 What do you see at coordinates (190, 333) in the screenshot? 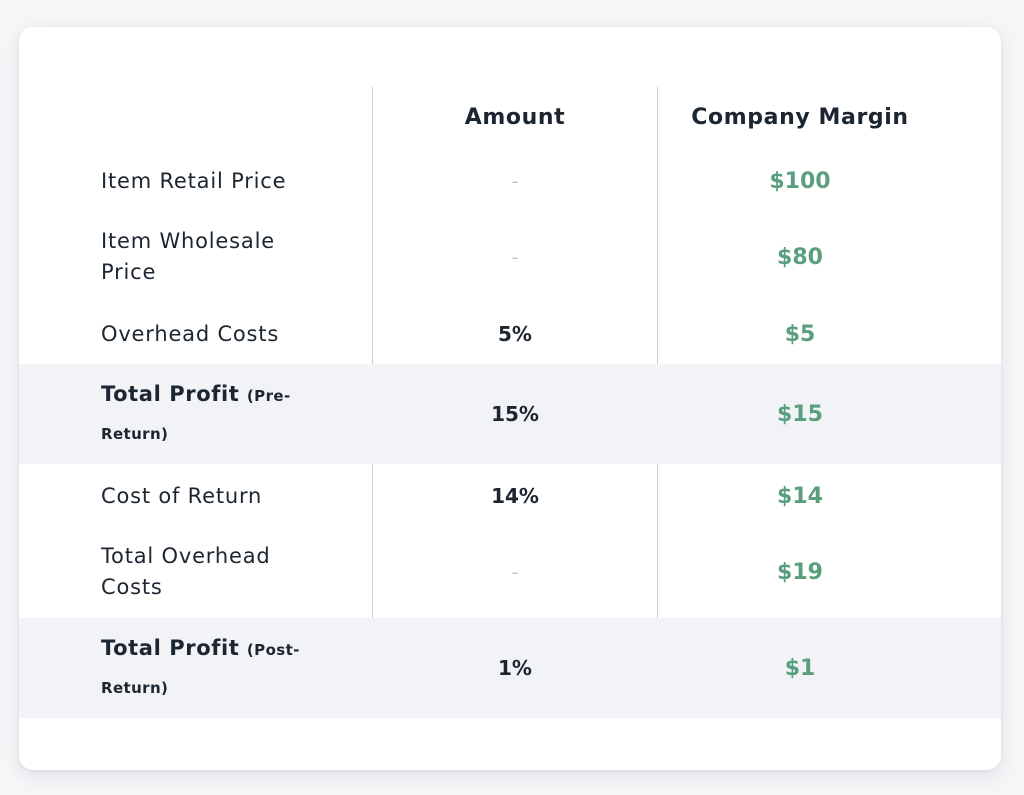
I see `row-label-text: Overhead Costs` at bounding box center [190, 333].